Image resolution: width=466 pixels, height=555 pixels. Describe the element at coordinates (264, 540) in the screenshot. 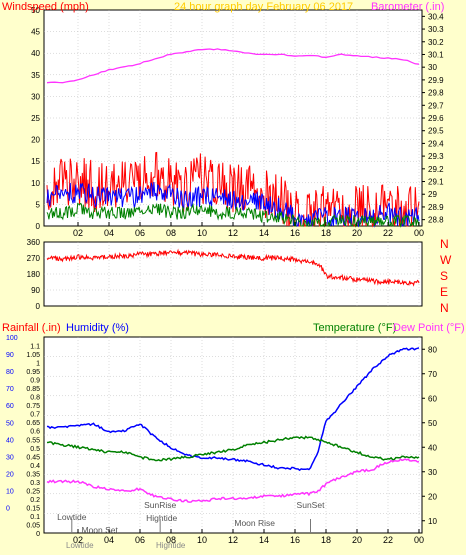

I see `x-tick-label: 14` at that location.